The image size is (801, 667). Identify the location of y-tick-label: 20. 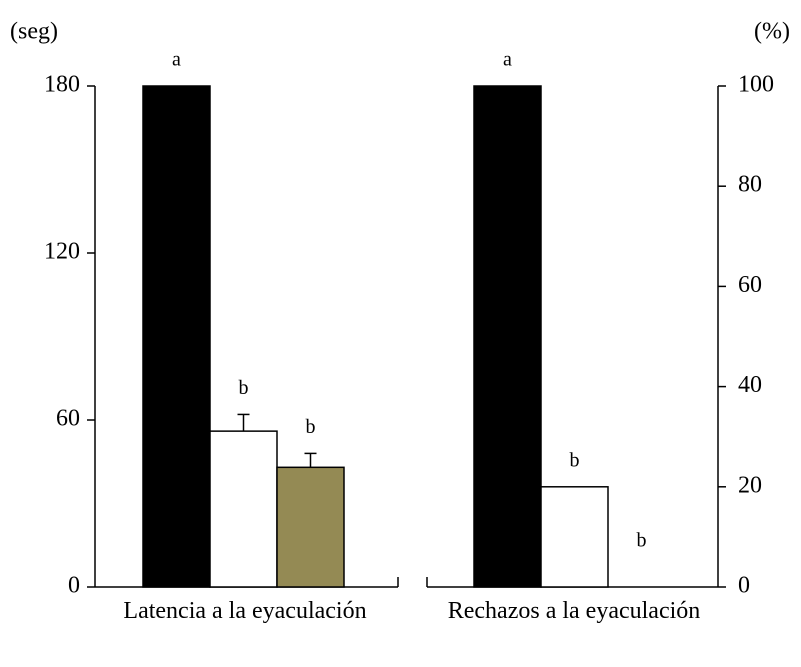
(750, 485).